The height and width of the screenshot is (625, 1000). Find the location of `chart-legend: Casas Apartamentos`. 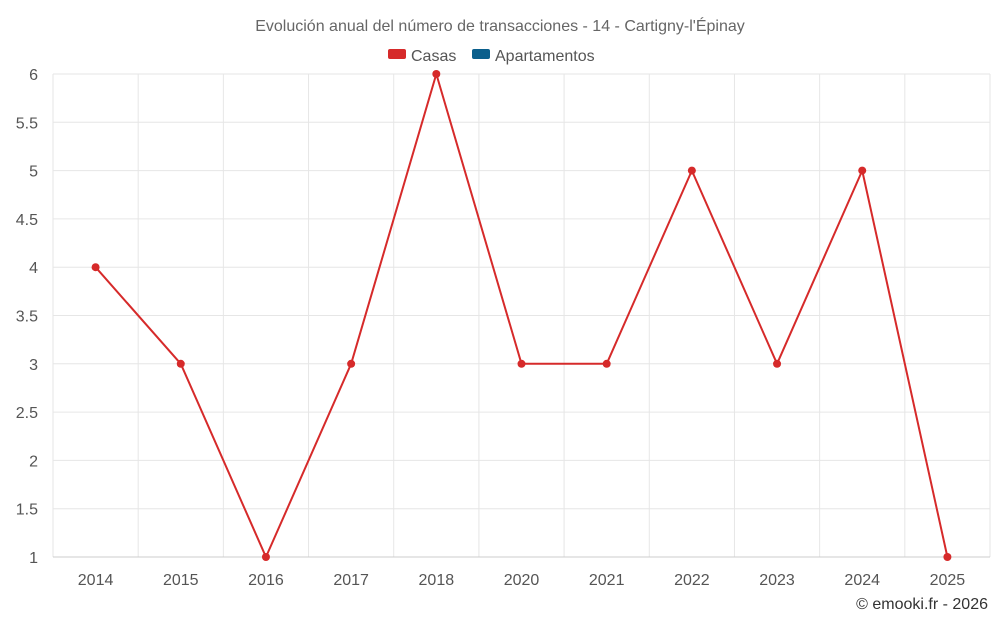

chart-legend: Casas Apartamentos is located at coordinates (491, 56).